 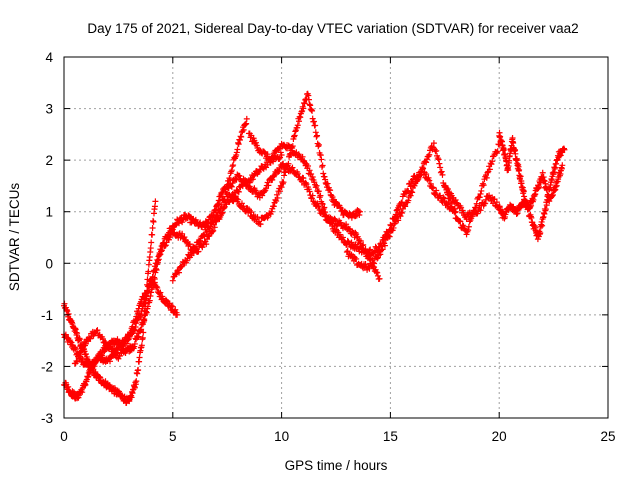 What do you see at coordinates (14, 237) in the screenshot?
I see `y-axis-label: SDTVAR / TECUs` at bounding box center [14, 237].